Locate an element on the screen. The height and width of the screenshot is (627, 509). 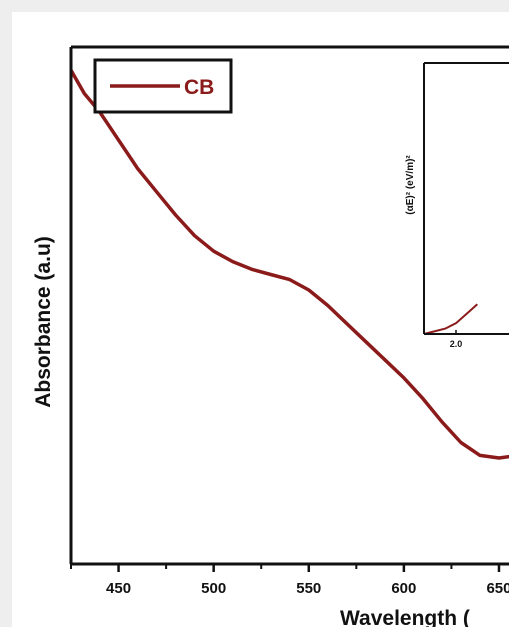
x-tick-label: 450 is located at coordinates (118, 588).